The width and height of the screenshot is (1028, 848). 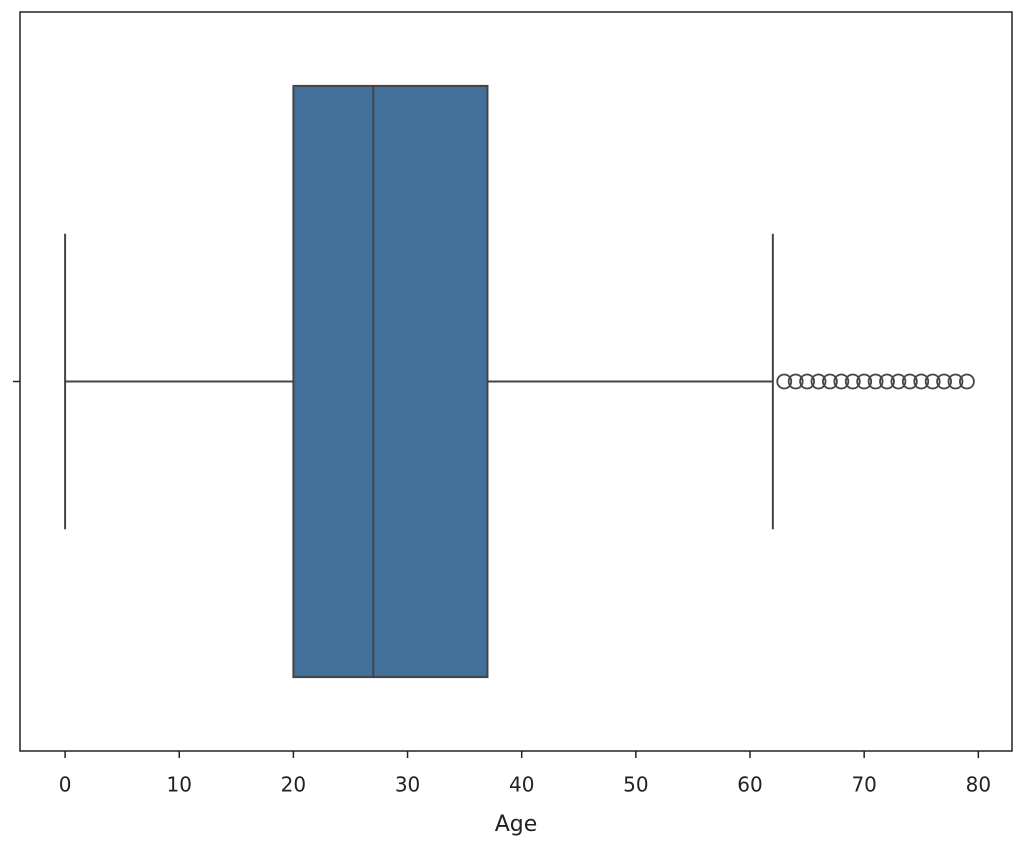 I want to click on x-tick-label: 70, so click(x=863, y=785).